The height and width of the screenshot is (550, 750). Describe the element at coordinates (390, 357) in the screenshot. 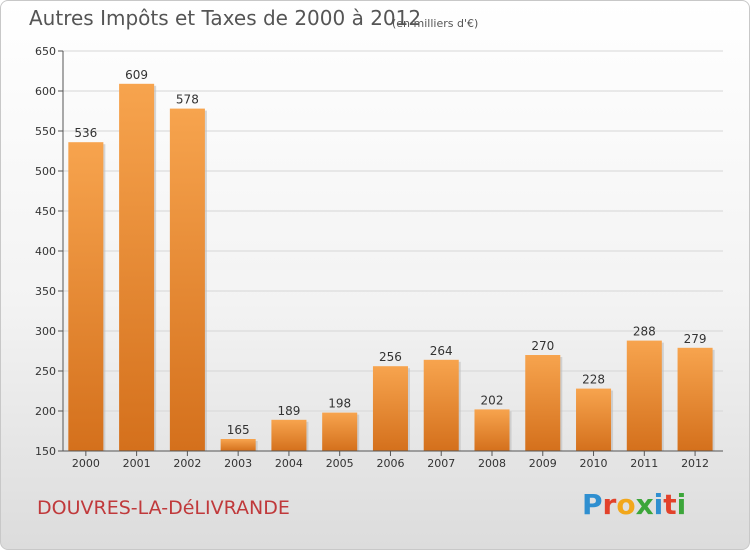

I see `data-label-2006: 256` at that location.